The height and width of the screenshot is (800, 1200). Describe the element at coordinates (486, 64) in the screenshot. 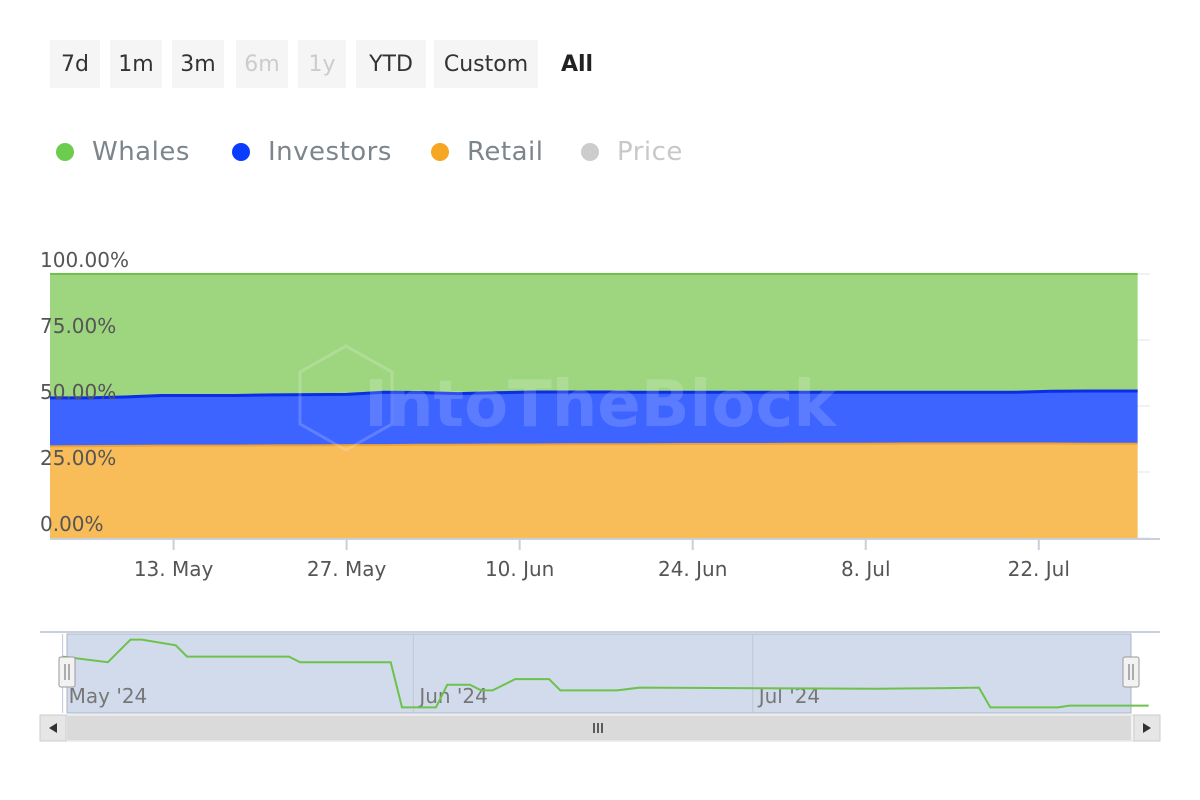

I see `range-button-custom: Custom` at that location.